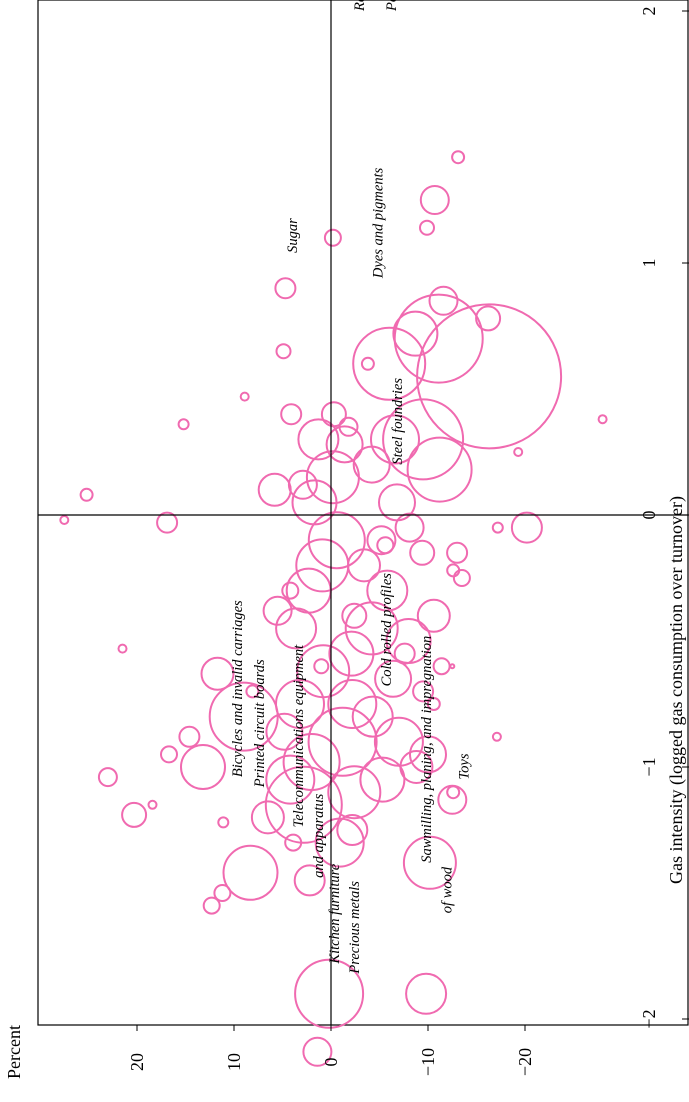  What do you see at coordinates (335, 913) in the screenshot?
I see `annotation-label: Kitchen furniture` at bounding box center [335, 913].